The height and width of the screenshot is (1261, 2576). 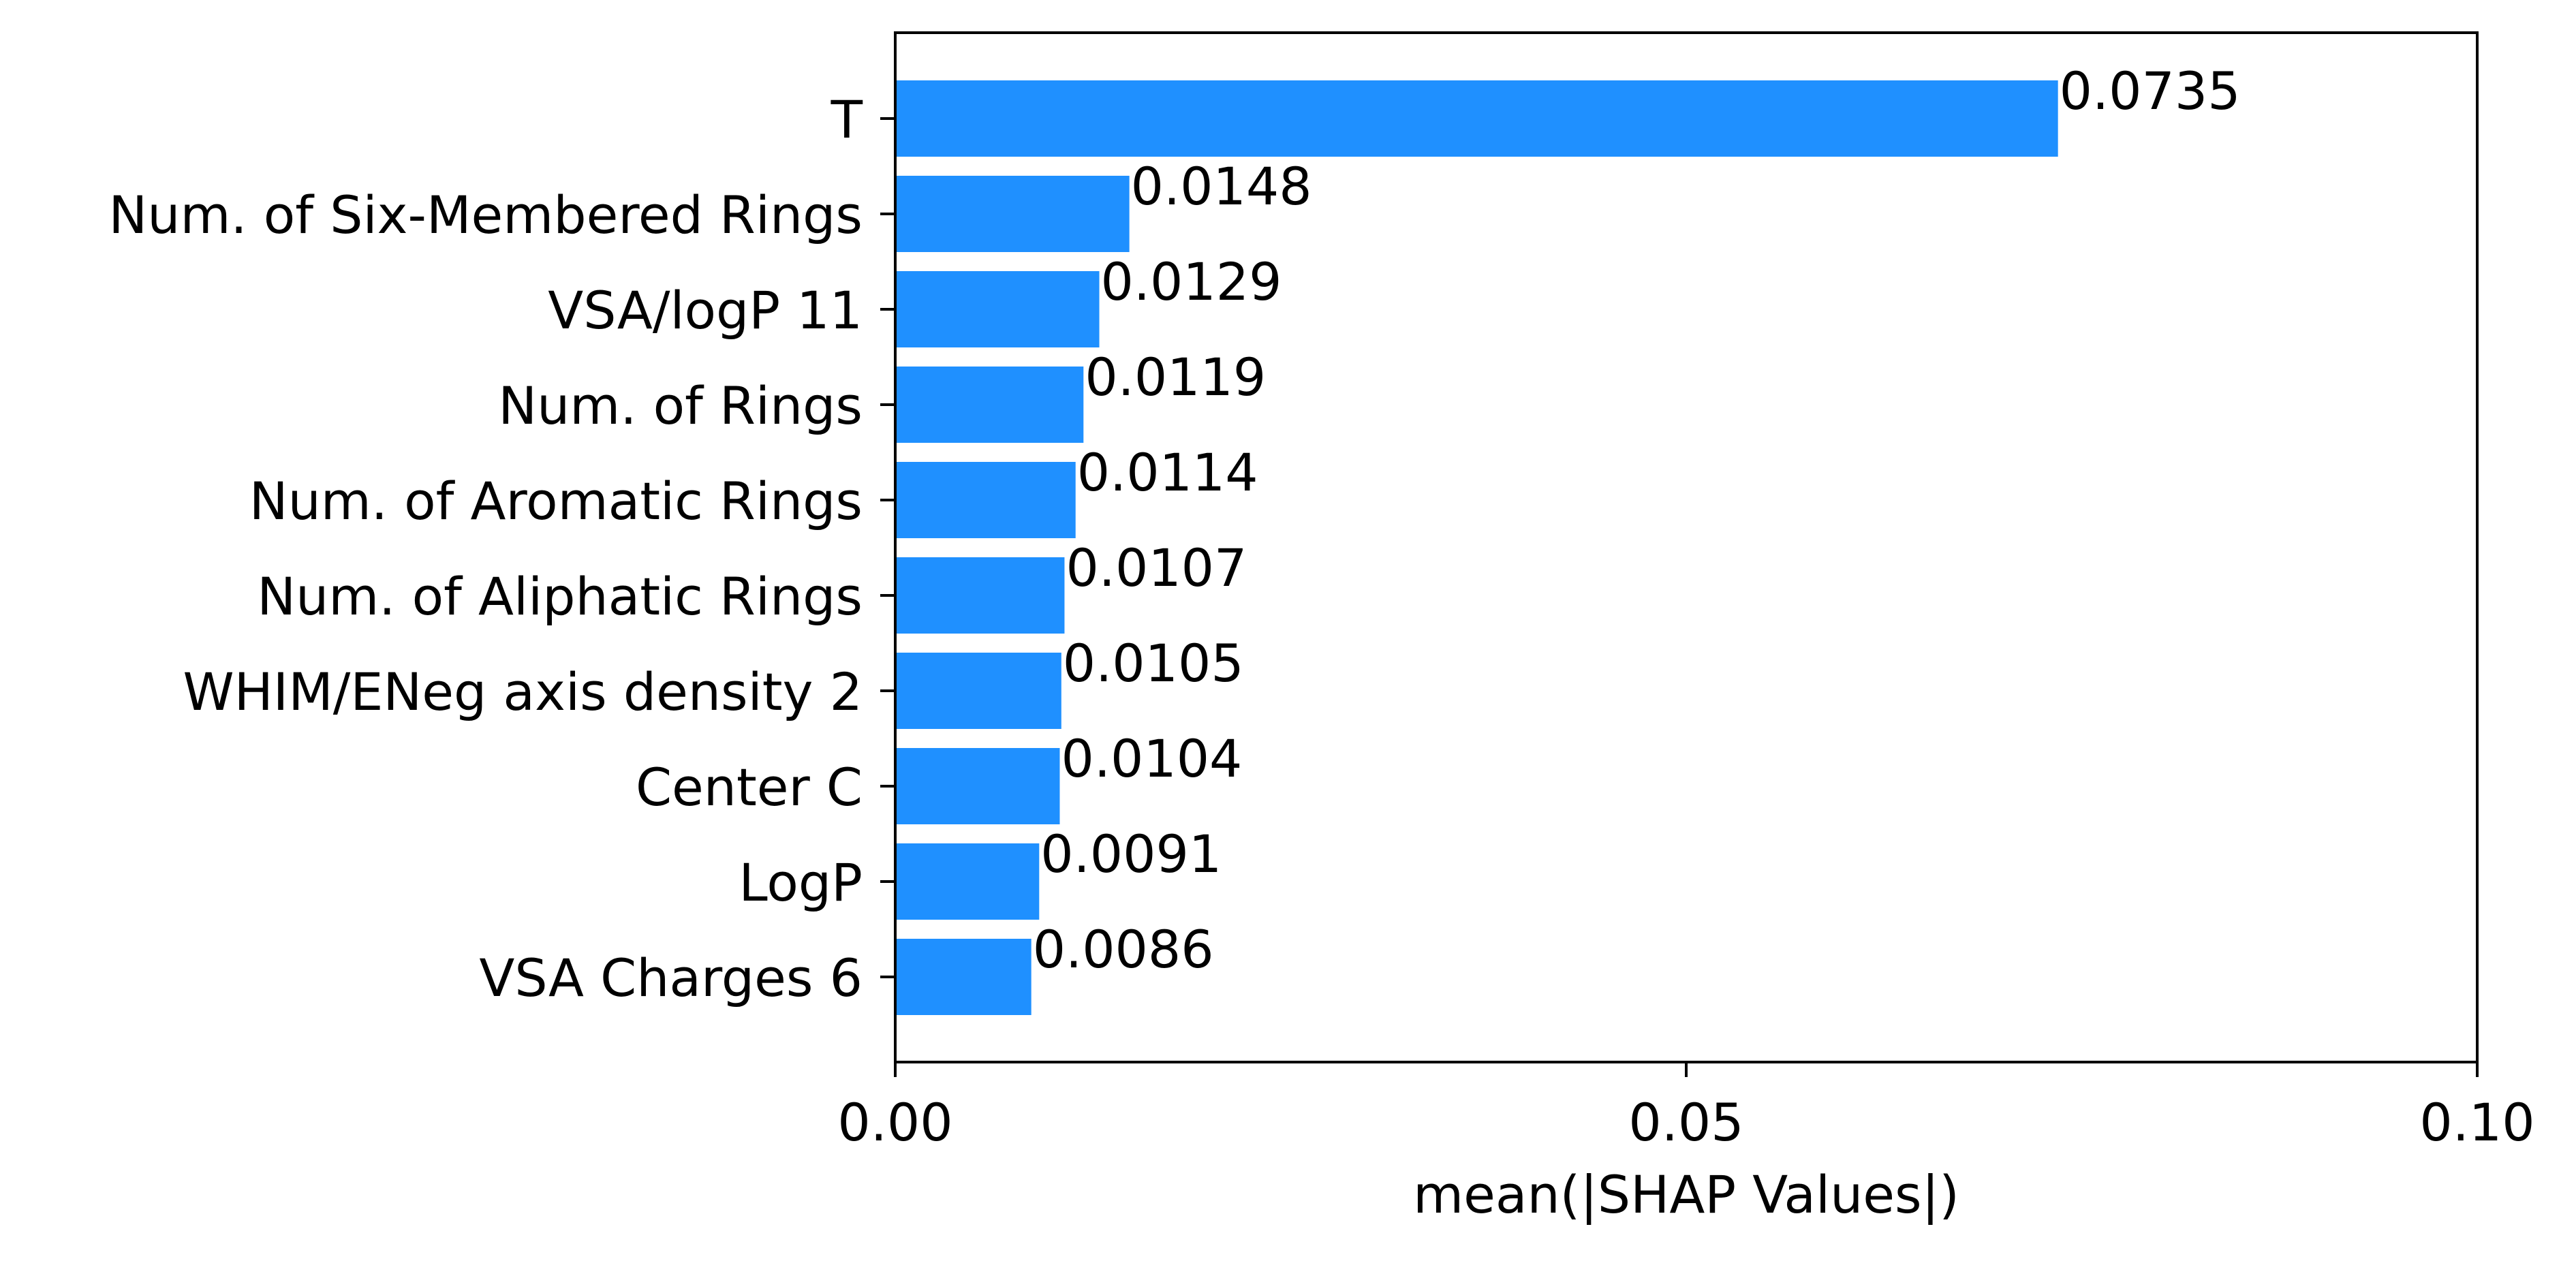 What do you see at coordinates (2150, 91) in the screenshot?
I see `bar-value-label: 0.0735` at bounding box center [2150, 91].